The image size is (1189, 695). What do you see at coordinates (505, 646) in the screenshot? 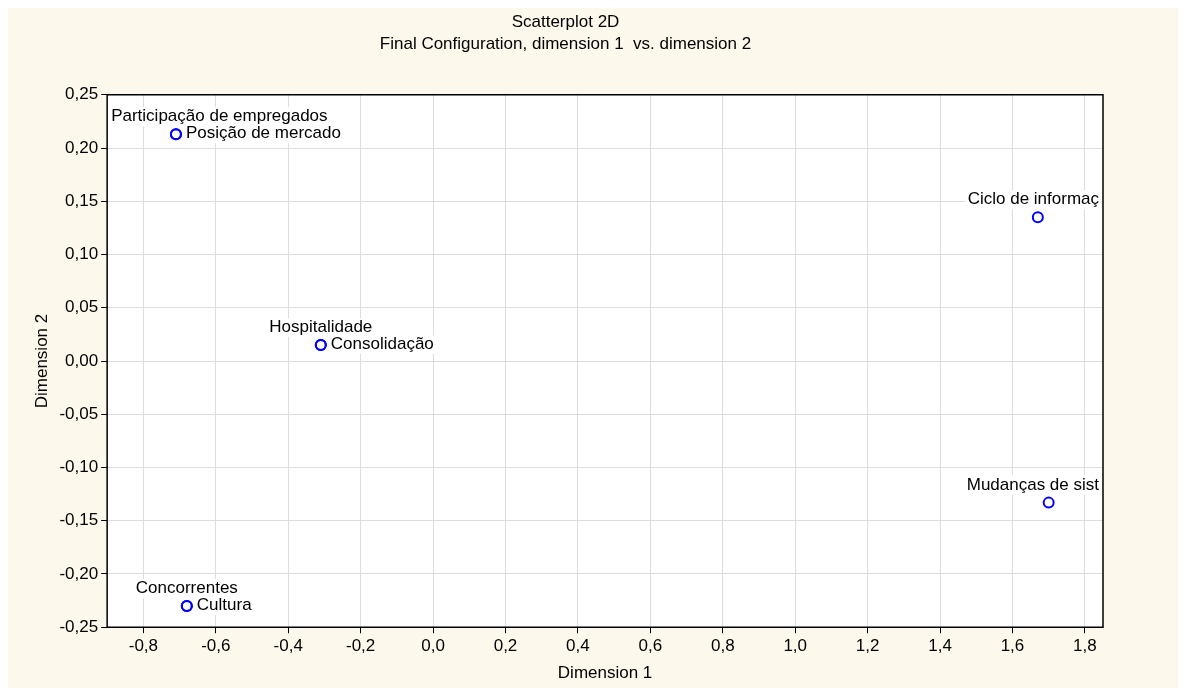
I see `x-tick-label: 0,2` at bounding box center [505, 646].